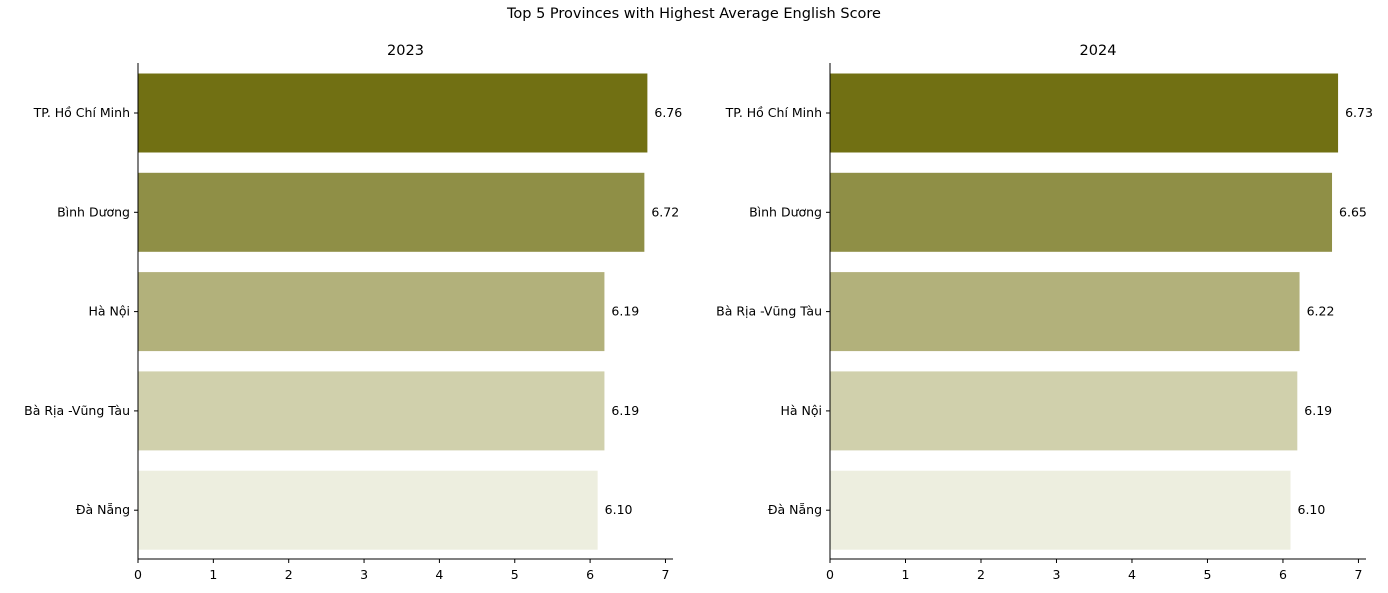 Image resolution: width=1388 pixels, height=593 pixels. Describe the element at coordinates (665, 211) in the screenshot. I see `bar-value-label: 6.72` at that location.